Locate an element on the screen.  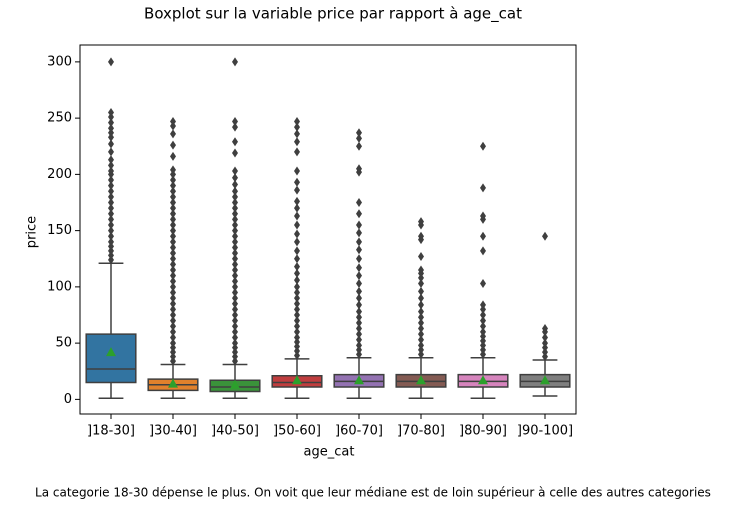
x-tick-label: ]70-80] is located at coordinates (421, 431).